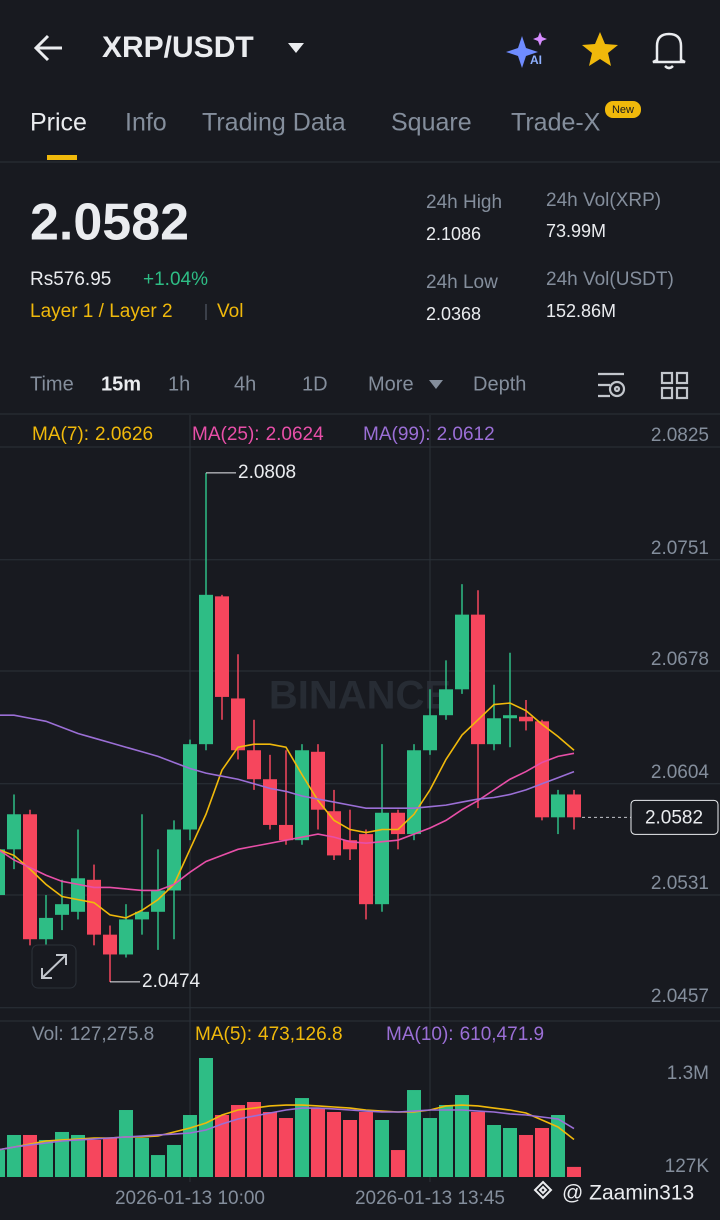 The height and width of the screenshot is (1220, 720). What do you see at coordinates (669, 51) in the screenshot?
I see `notification-button` at bounding box center [669, 51].